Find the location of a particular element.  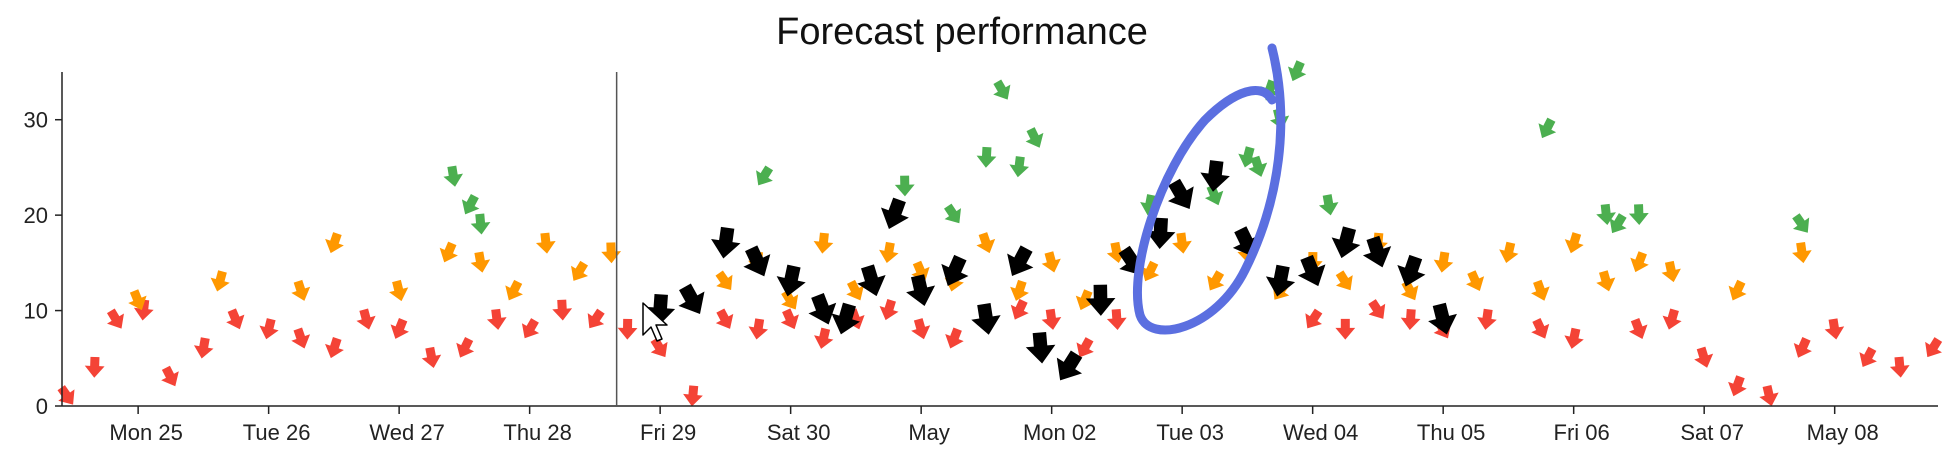

x-tick-label: Tue 03 is located at coordinates (1190, 432).